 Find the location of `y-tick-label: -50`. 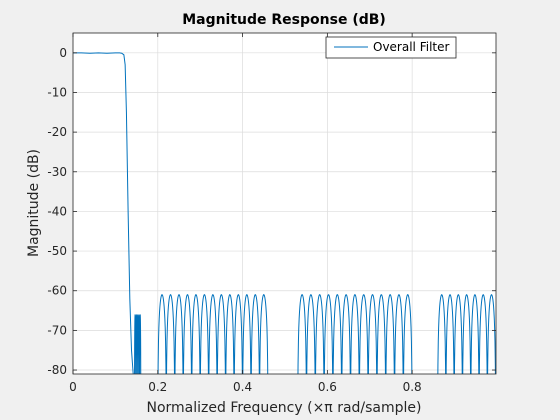

y-tick-label: -50 is located at coordinates (57, 251).